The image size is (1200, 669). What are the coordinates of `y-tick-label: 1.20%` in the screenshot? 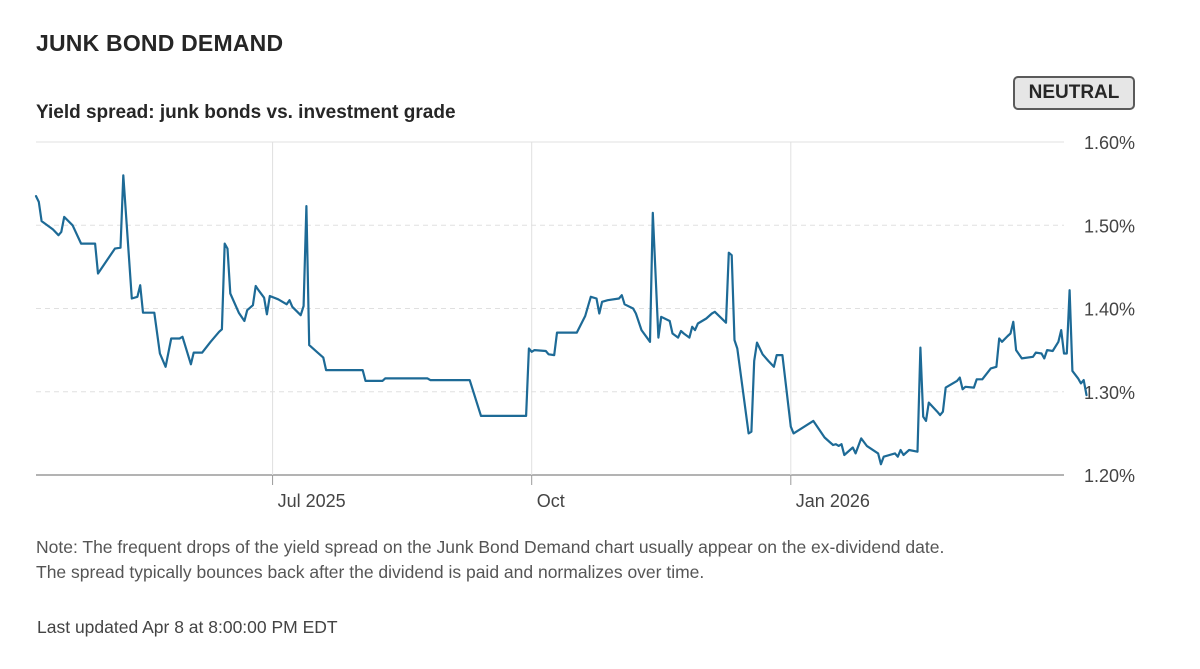 It's located at (1109, 476).